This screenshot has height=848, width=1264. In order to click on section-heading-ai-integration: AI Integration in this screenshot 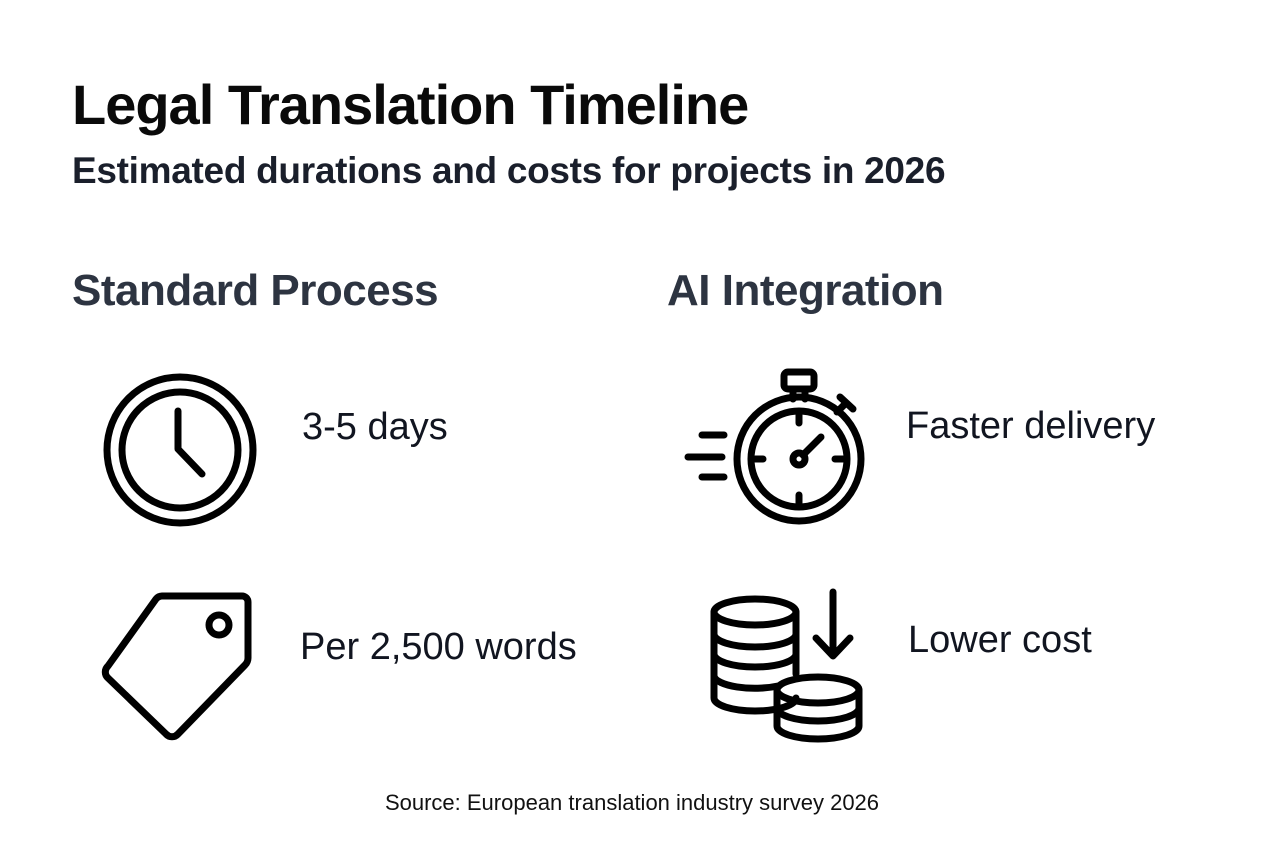, I will do `click(805, 290)`.